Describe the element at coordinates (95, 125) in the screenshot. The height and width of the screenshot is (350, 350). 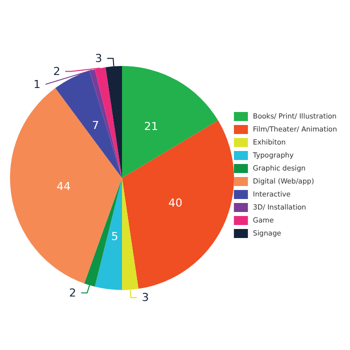
I see `data-label: 7` at that location.